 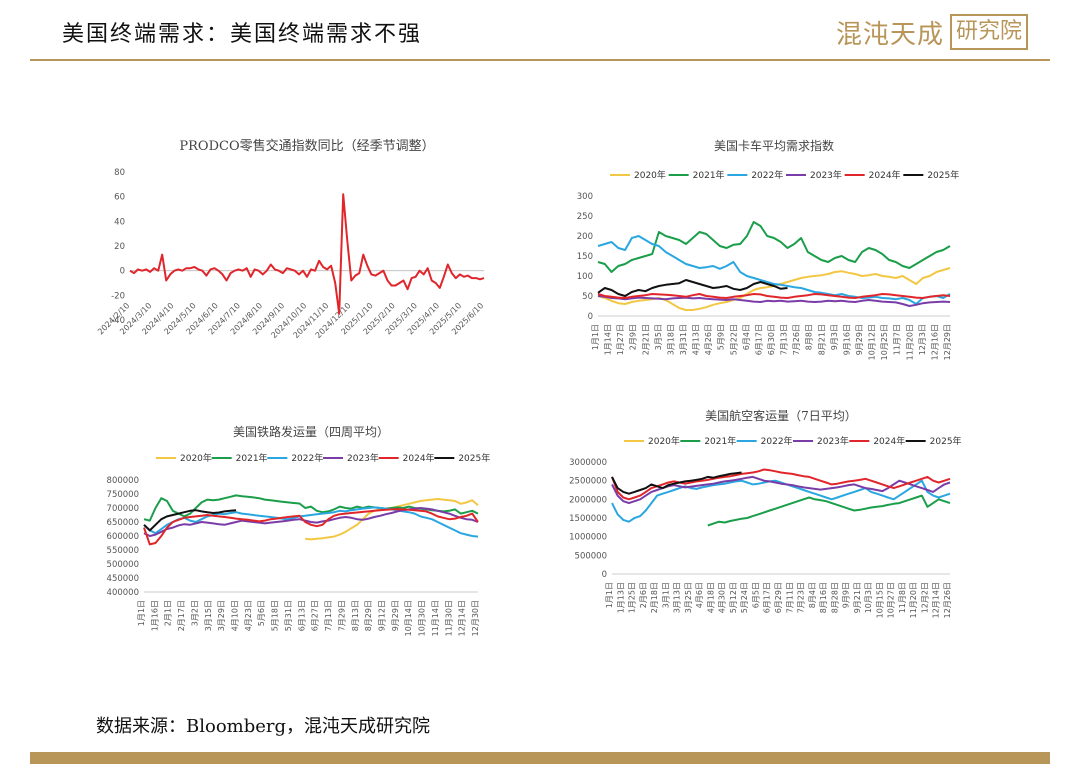 What do you see at coordinates (587, 297) in the screenshot?
I see `y-tick-label: 50` at bounding box center [587, 297].